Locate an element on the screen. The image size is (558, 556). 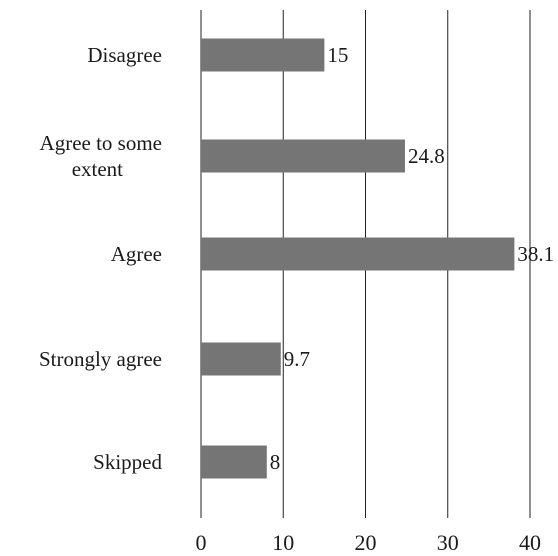
x-axis-ticks: 0 10 20 30 40 is located at coordinates (369, 542).